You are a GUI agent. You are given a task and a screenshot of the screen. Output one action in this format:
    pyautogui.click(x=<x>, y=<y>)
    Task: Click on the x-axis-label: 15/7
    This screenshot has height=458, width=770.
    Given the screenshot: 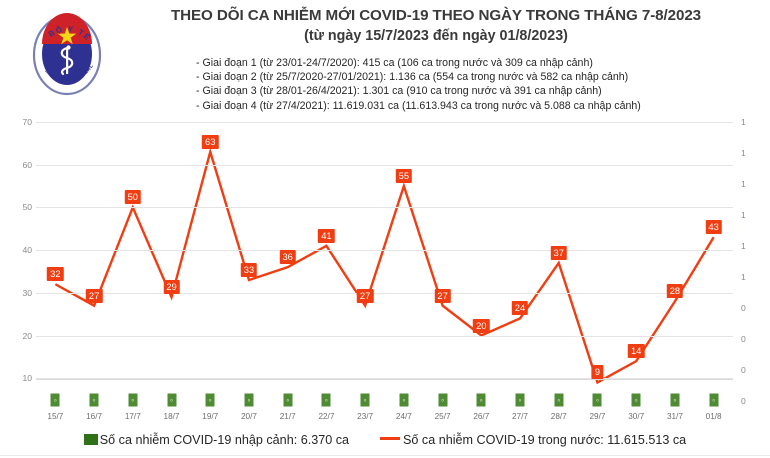 What is the action you would take?
    pyautogui.click(x=55, y=416)
    